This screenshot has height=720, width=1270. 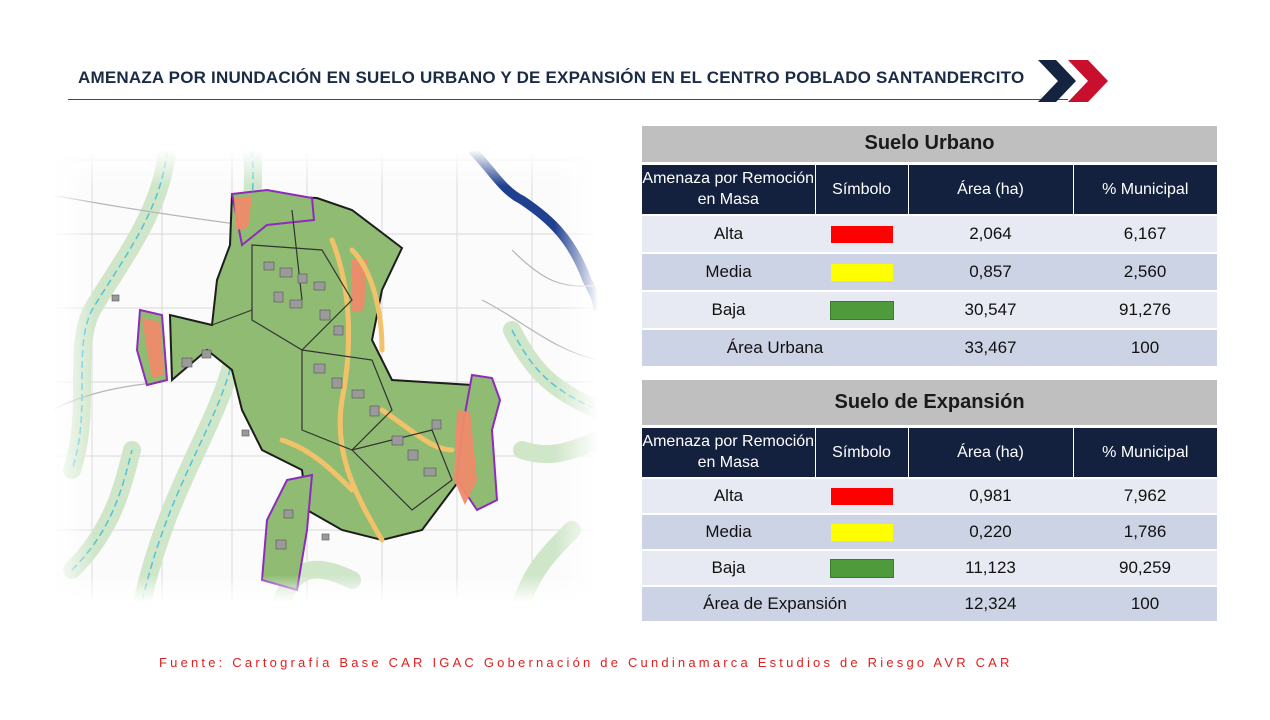 What do you see at coordinates (930, 404) in the screenshot?
I see `table-caption: Suelo de Expansión` at bounding box center [930, 404].